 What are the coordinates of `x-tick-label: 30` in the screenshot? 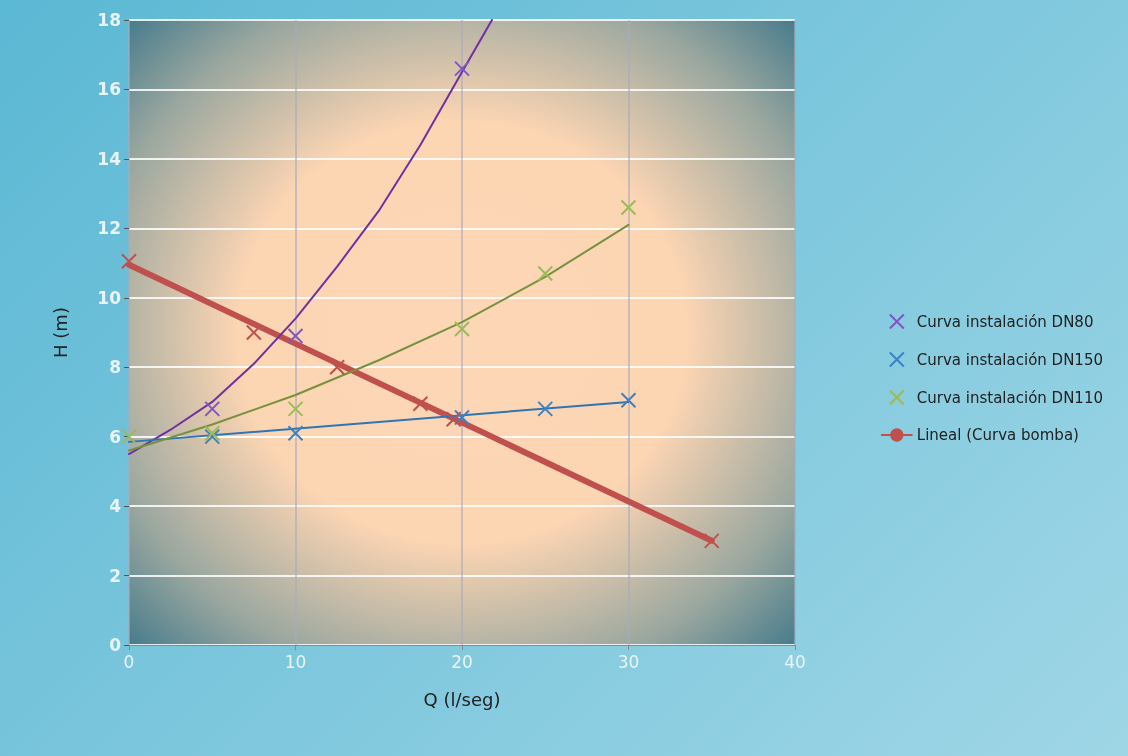 It's located at (628, 661).